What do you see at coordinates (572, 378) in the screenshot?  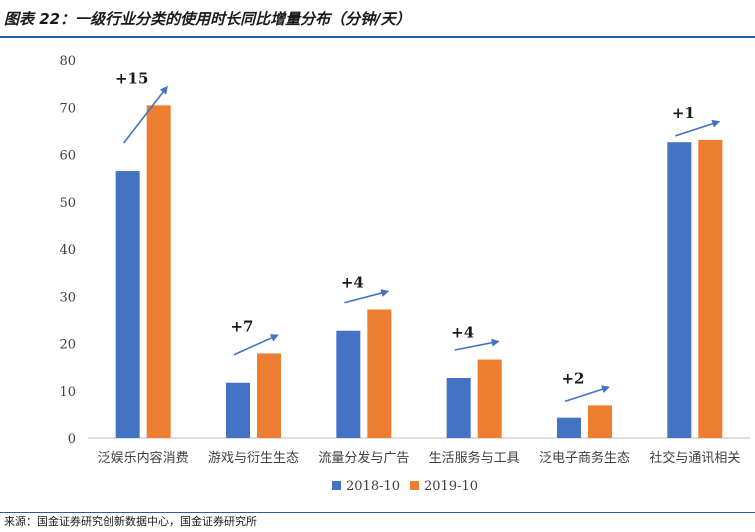 I see `increase-annotation: +2` at bounding box center [572, 378].